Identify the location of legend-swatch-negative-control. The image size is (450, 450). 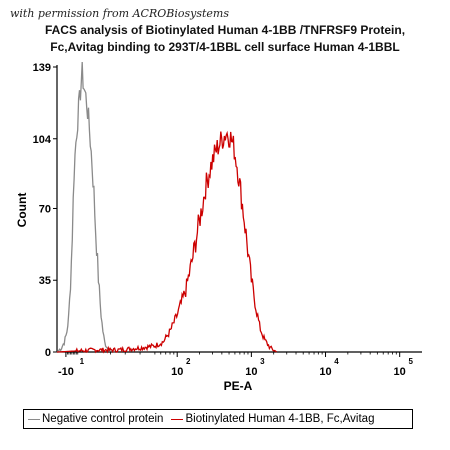
(34, 419).